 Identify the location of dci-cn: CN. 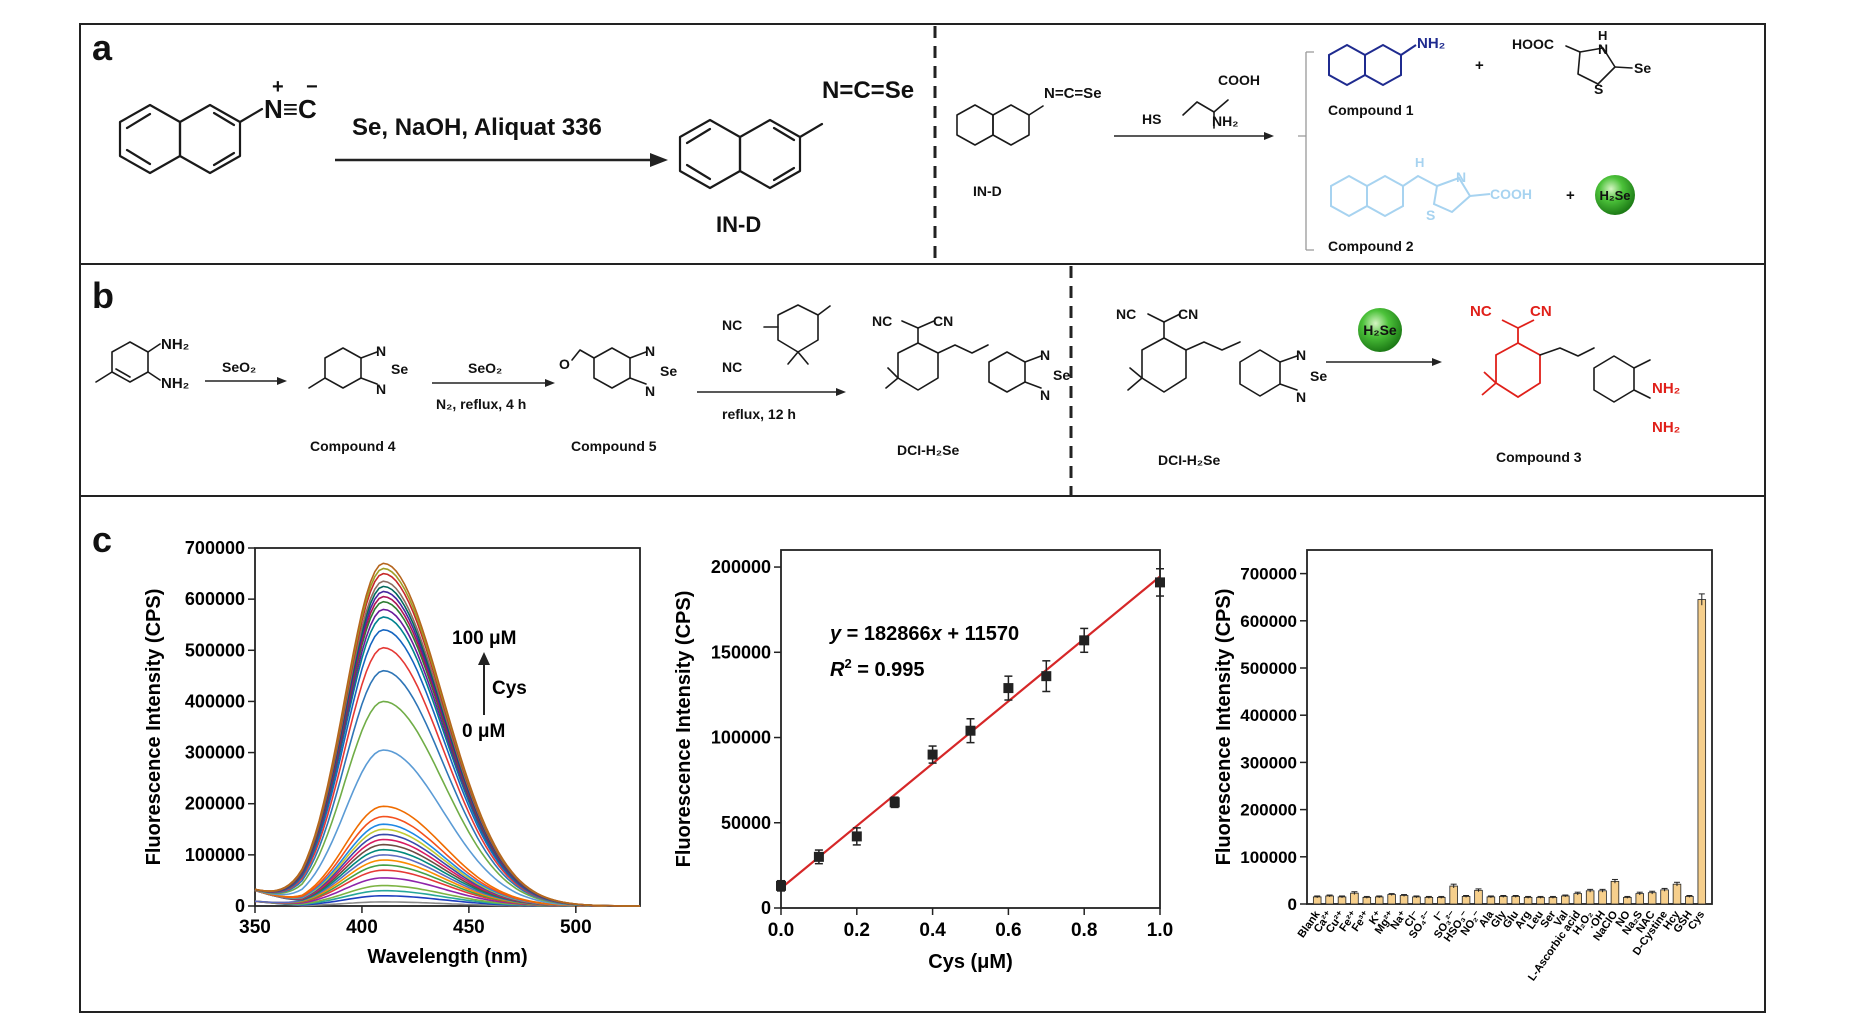
(943, 321).